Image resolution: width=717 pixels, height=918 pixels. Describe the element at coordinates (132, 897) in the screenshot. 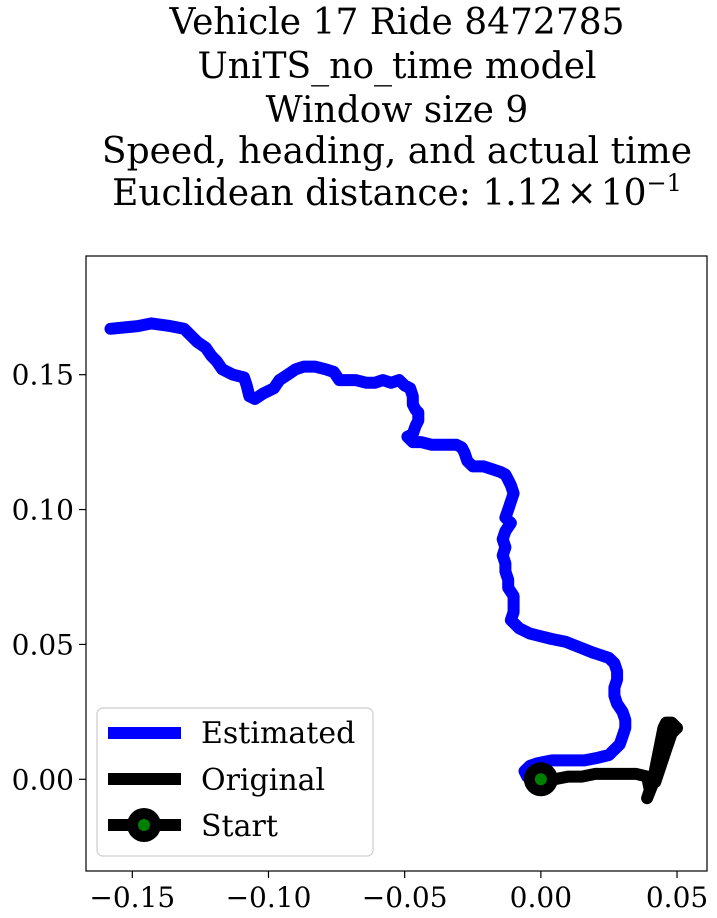

I see `x-tick-label: −0.15` at that location.